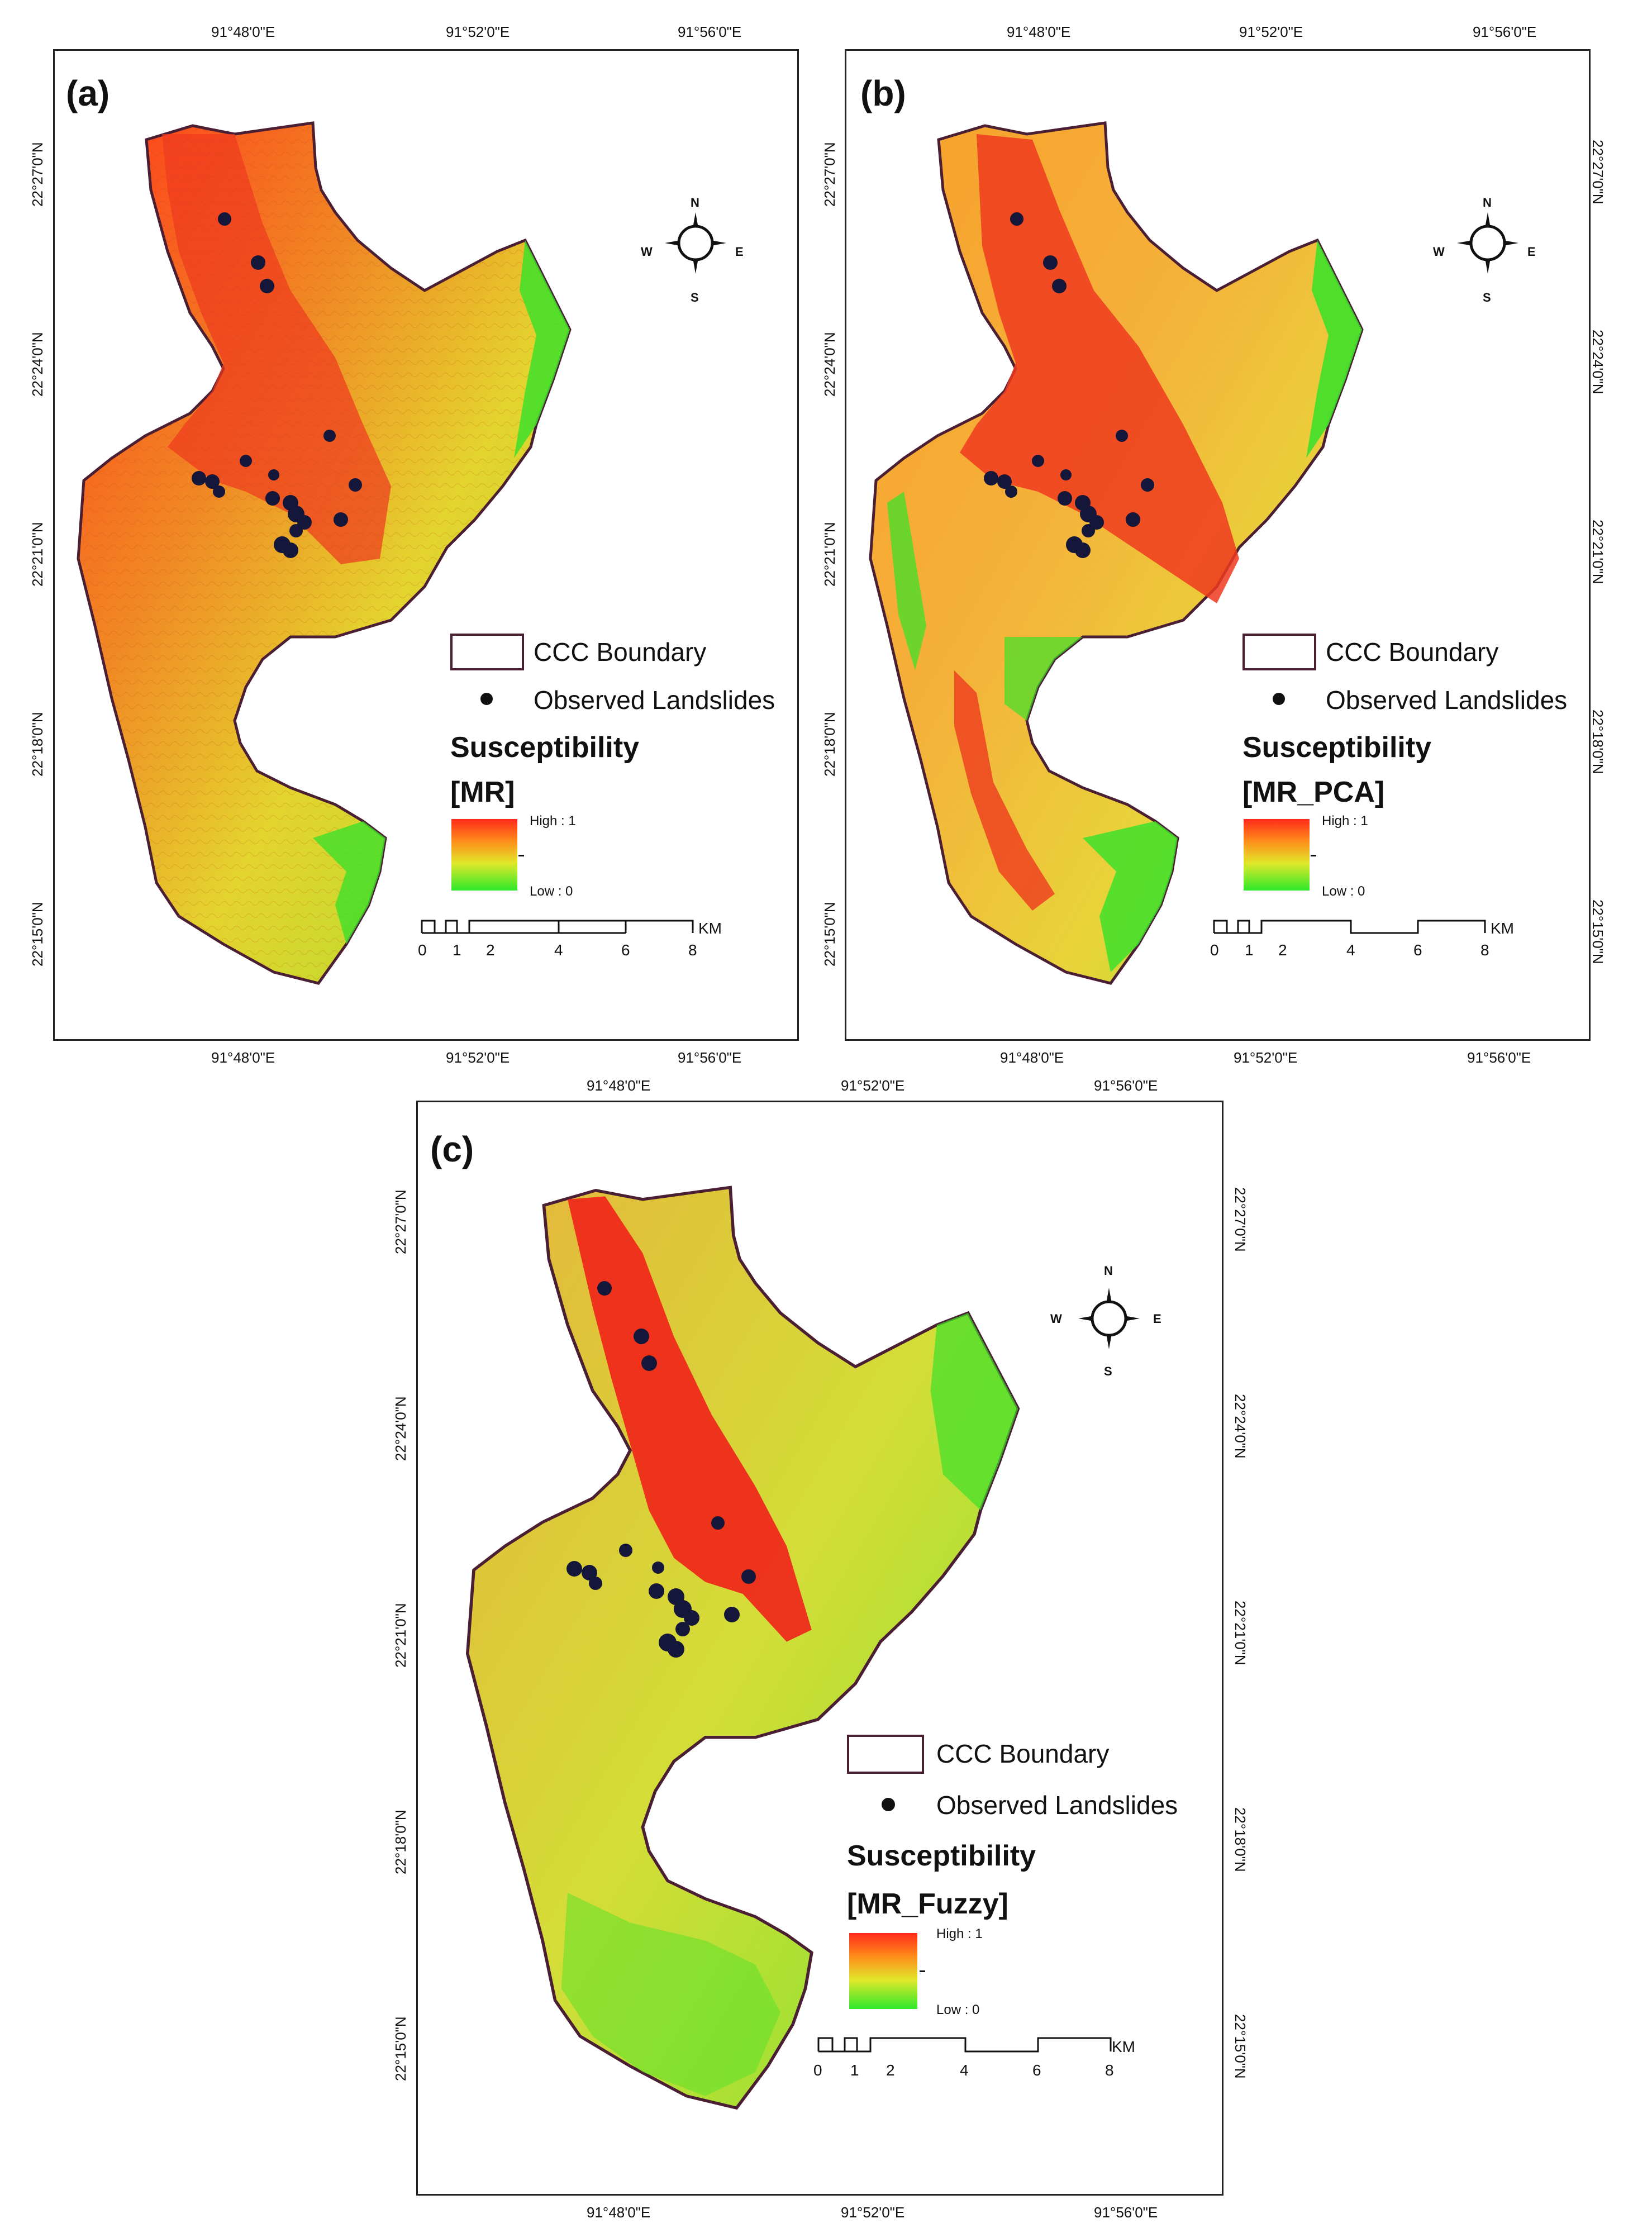 This screenshot has width=1652, height=2228. Describe the element at coordinates (1597, 742) in the screenshot. I see `lat-right-b-4: 22°18'0"N` at that location.